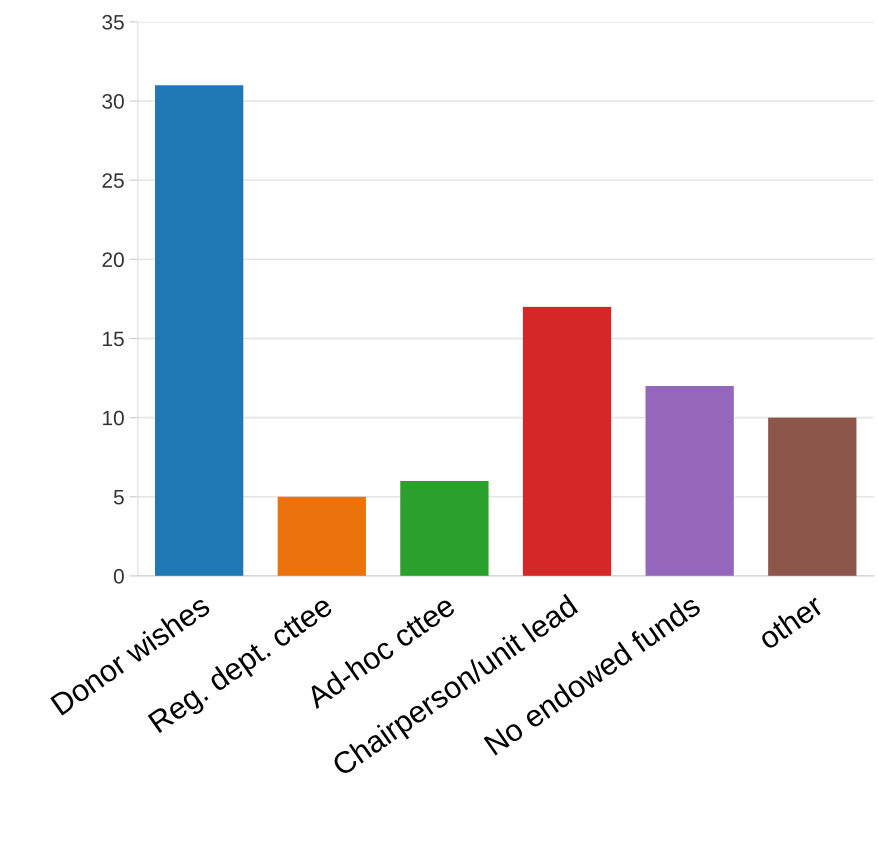 Image resolution: width=878 pixels, height=842 pixels. What do you see at coordinates (790, 621) in the screenshot?
I see `x-tick-label: other` at bounding box center [790, 621].